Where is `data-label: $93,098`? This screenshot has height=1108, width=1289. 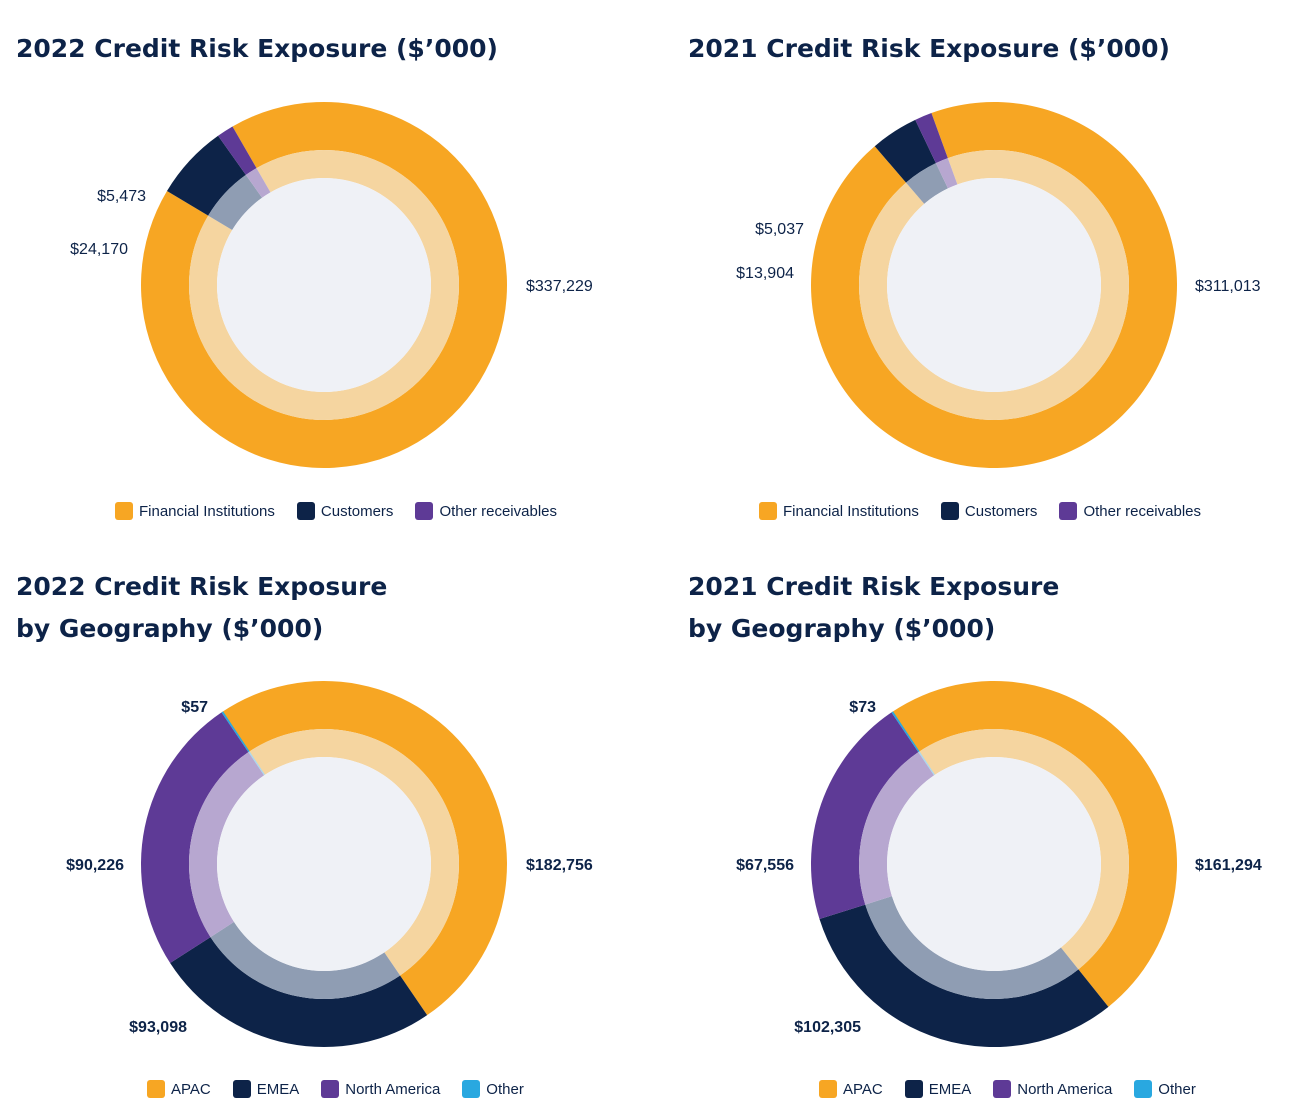
data-label: $93,098 is located at coordinates (158, 1027).